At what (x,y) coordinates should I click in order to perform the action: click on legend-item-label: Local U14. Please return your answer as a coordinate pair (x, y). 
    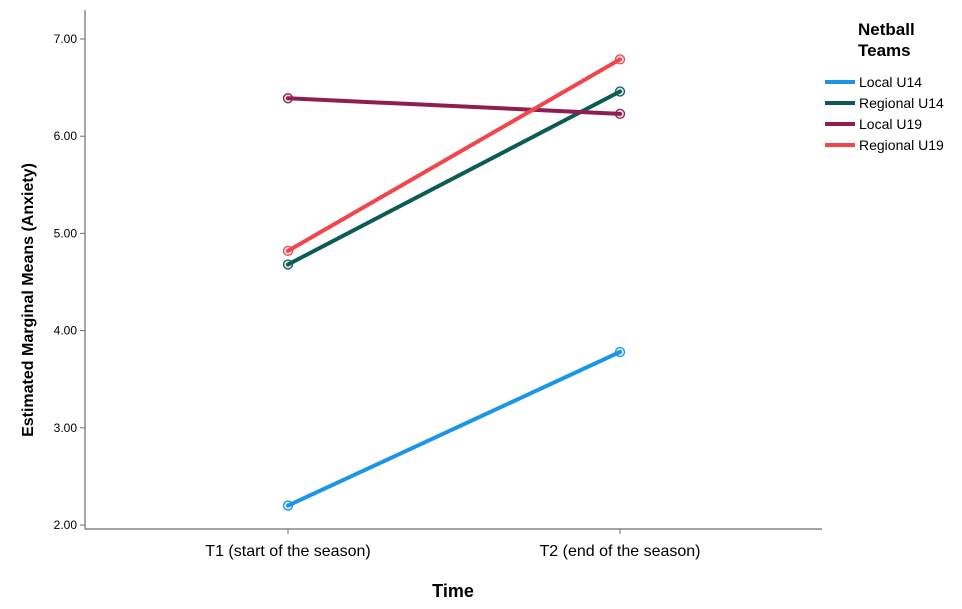
    Looking at the image, I should click on (890, 82).